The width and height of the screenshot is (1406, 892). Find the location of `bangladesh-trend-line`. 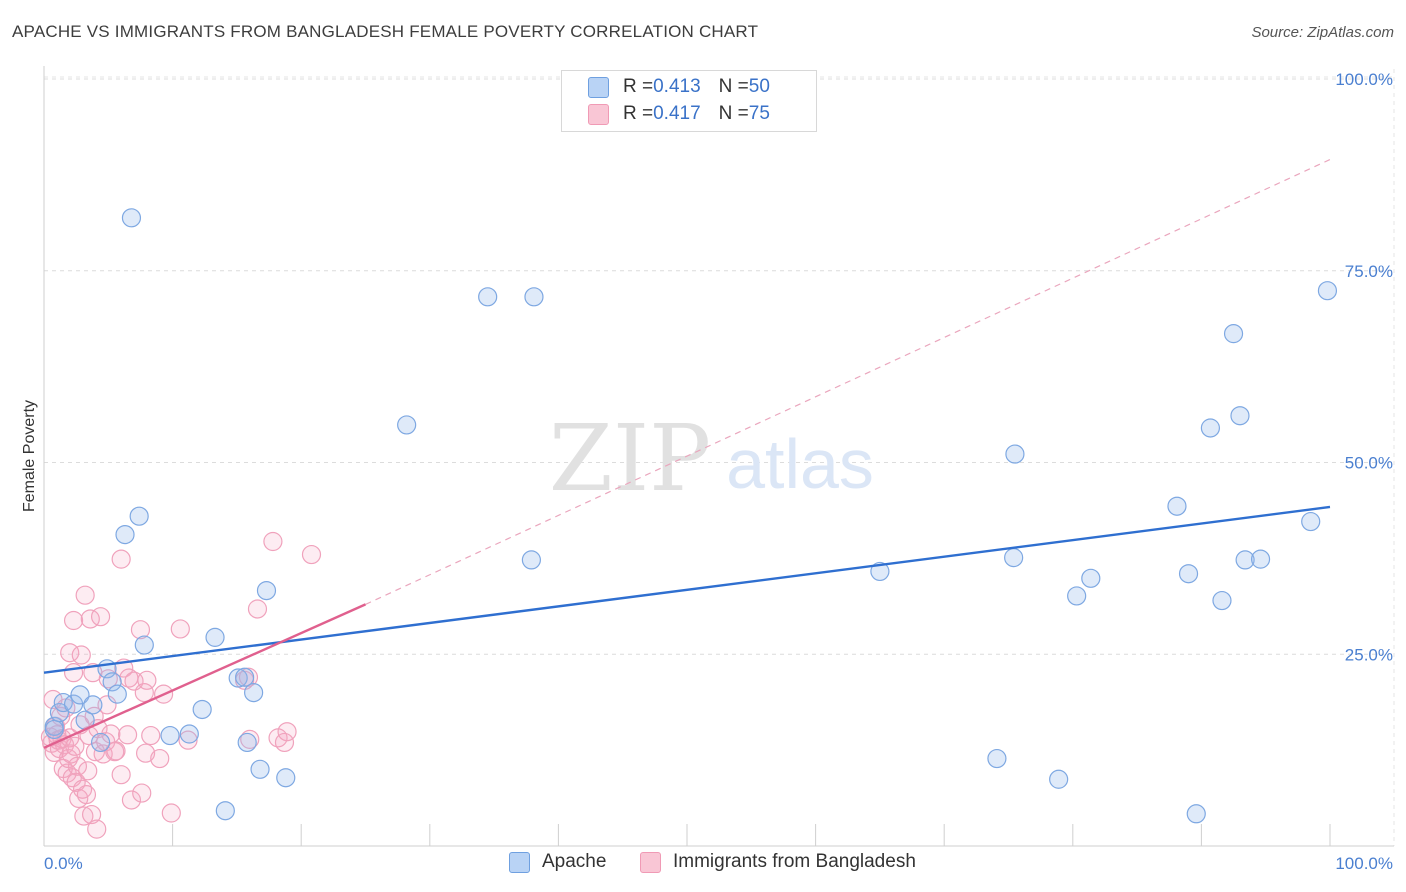

bangladesh-trend-line is located at coordinates (204, 676).